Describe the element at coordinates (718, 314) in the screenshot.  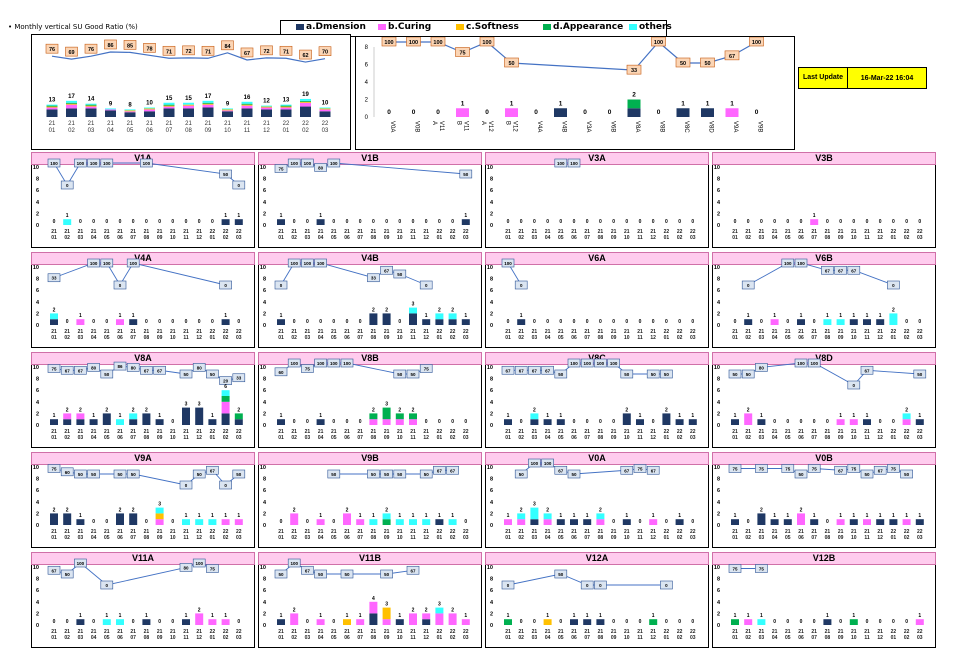
I see `panel-y-tick: 2` at that location.